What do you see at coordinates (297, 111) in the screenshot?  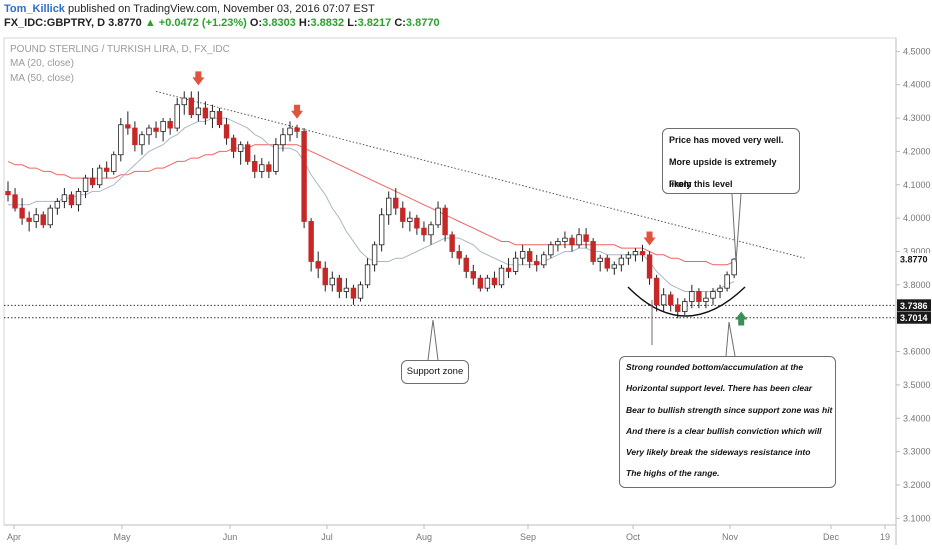 I see `sell-arrow-icon` at bounding box center [297, 111].